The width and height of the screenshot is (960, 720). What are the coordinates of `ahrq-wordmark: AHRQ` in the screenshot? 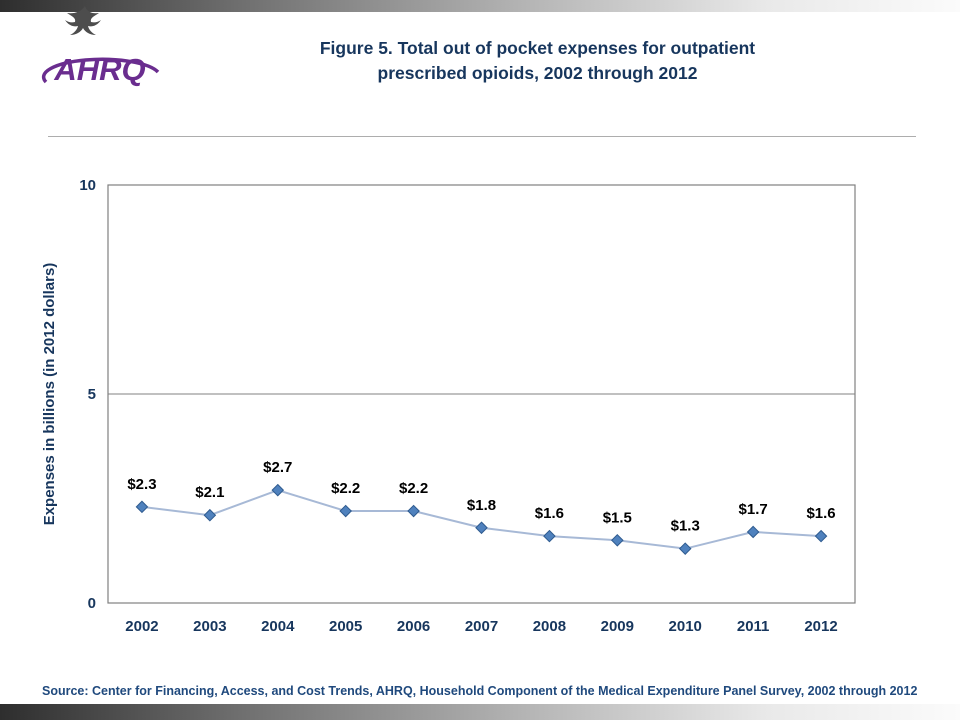 It's located at (100, 69).